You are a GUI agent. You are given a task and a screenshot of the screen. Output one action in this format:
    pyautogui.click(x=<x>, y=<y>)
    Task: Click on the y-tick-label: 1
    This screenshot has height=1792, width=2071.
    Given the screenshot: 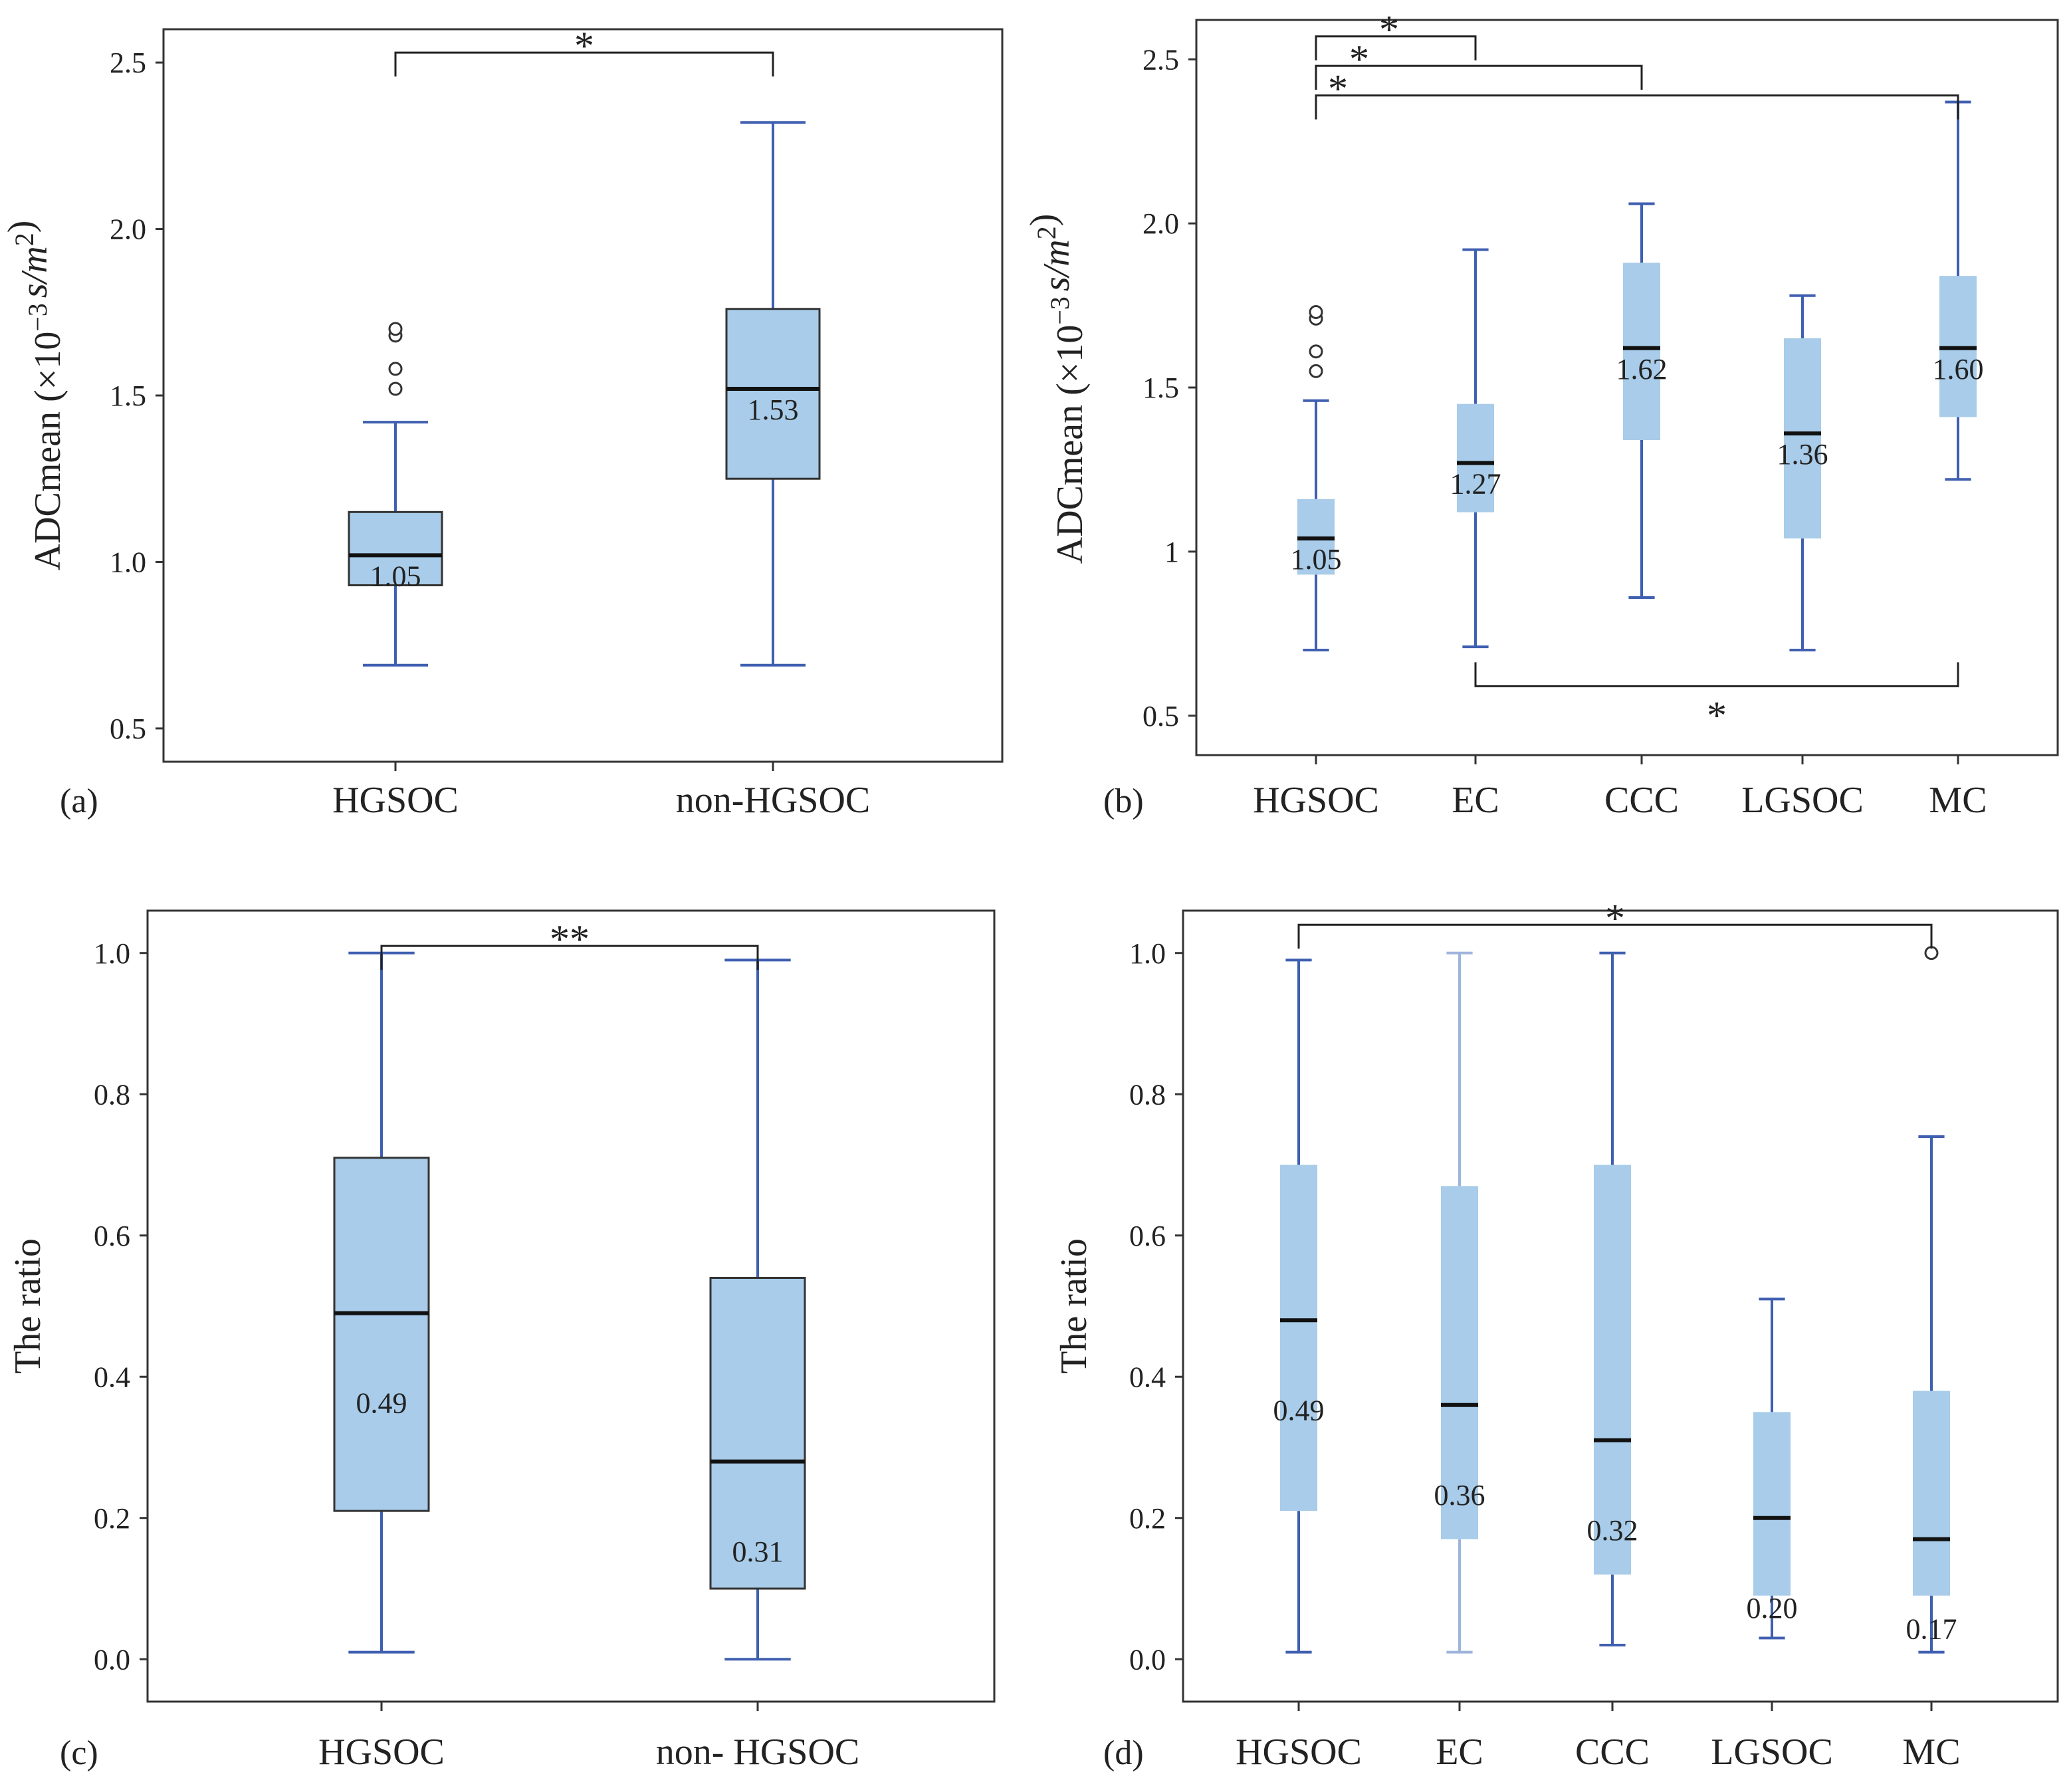 What is the action you would take?
    pyautogui.click(x=1171, y=552)
    